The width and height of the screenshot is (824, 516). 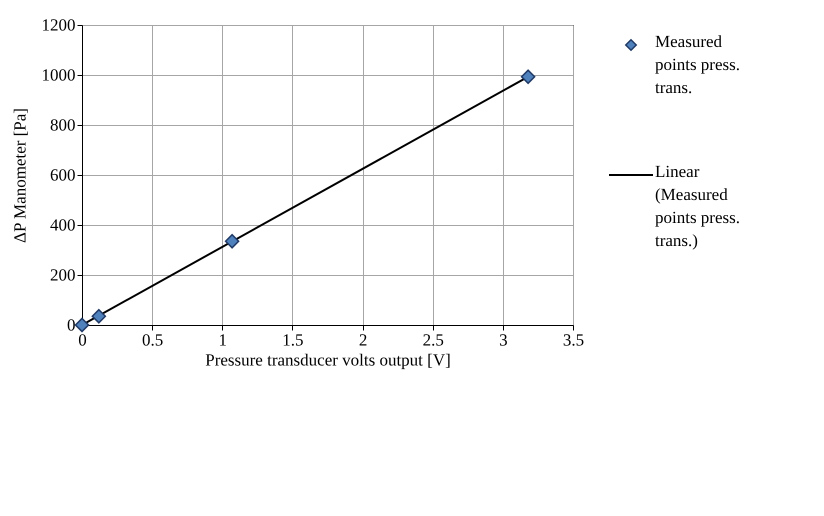 What do you see at coordinates (63, 125) in the screenshot?
I see `y-tick-label: 800` at bounding box center [63, 125].